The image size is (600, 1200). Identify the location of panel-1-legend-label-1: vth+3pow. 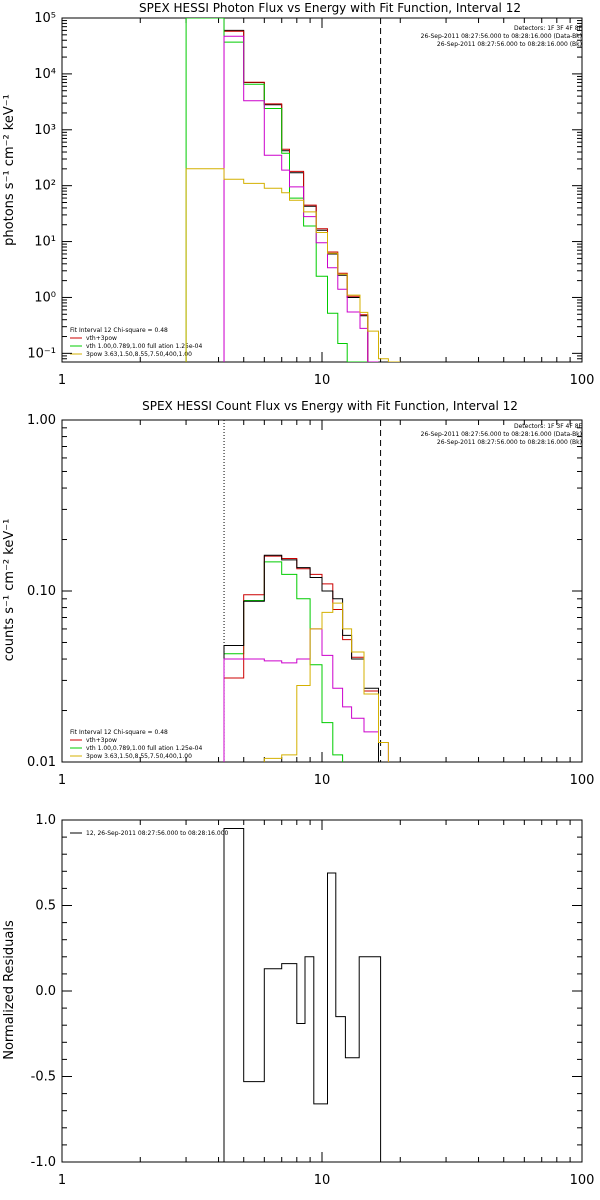
(101, 338).